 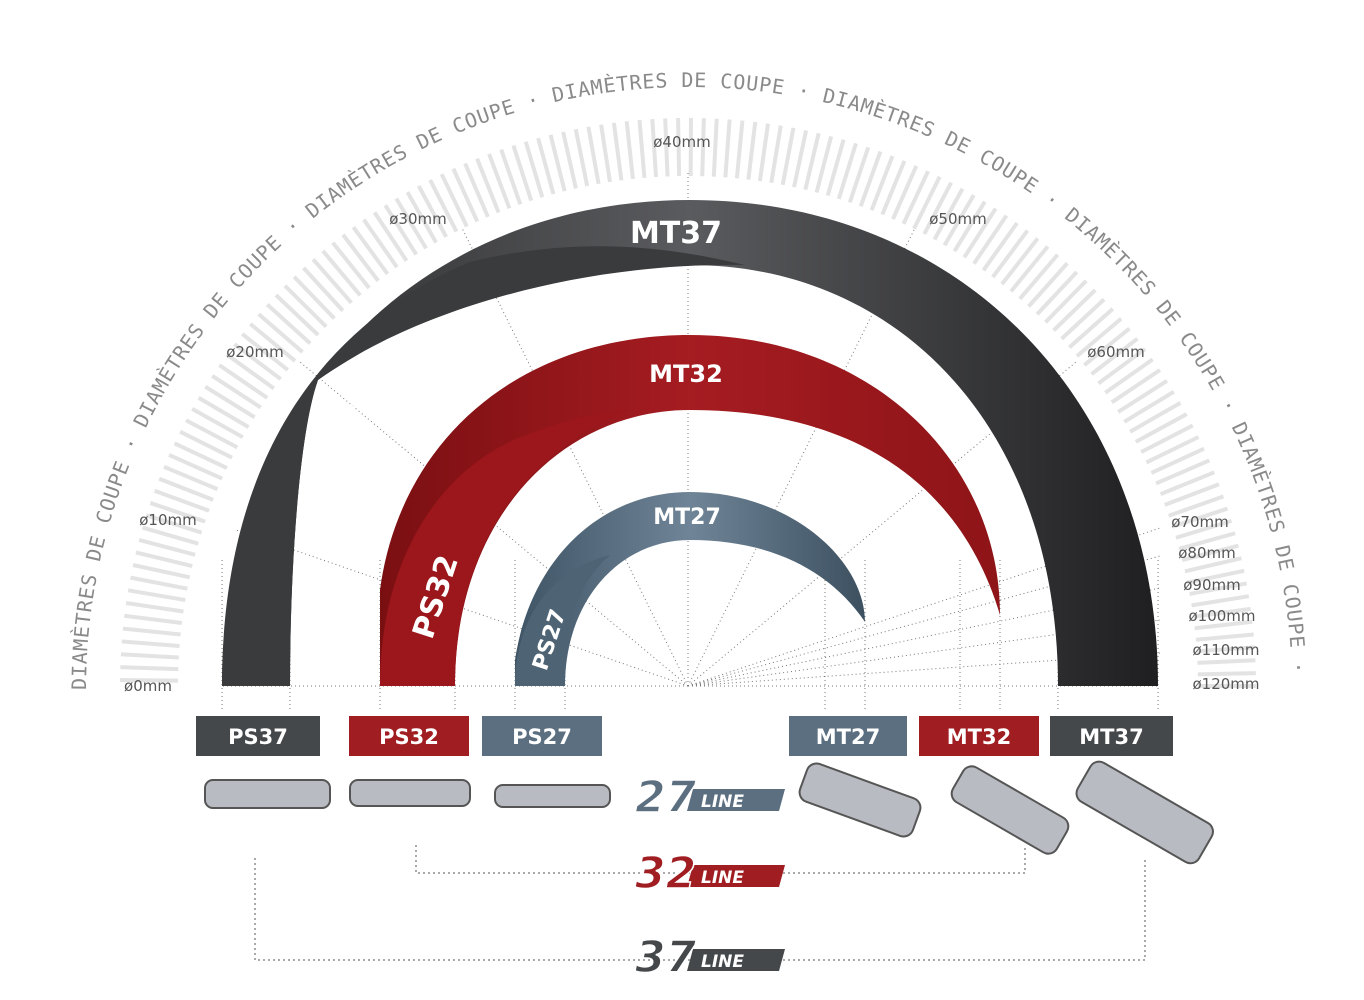 What do you see at coordinates (686, 374) in the screenshot?
I see `arc-label: MT32` at bounding box center [686, 374].